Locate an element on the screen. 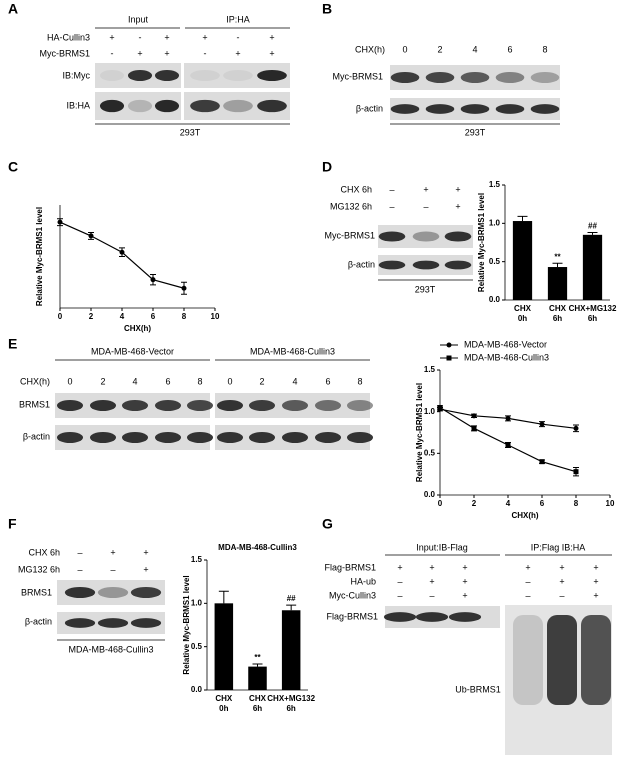  significance: ** is located at coordinates (557, 256).